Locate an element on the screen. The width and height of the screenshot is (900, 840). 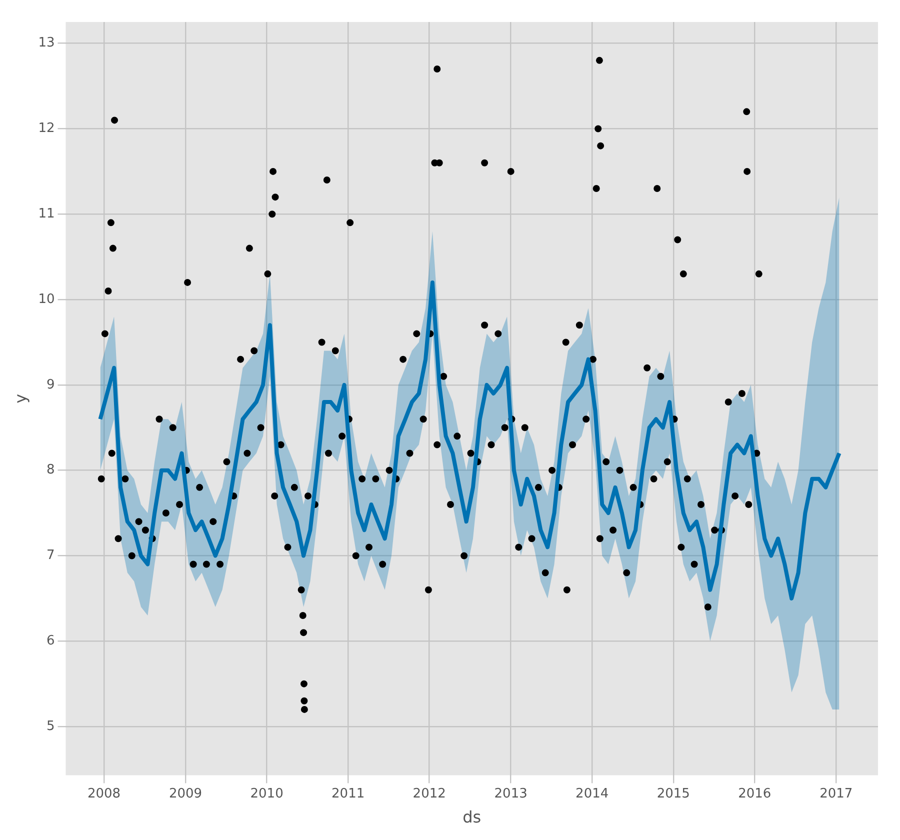
x-tick-label: 2015 is located at coordinates (673, 794).